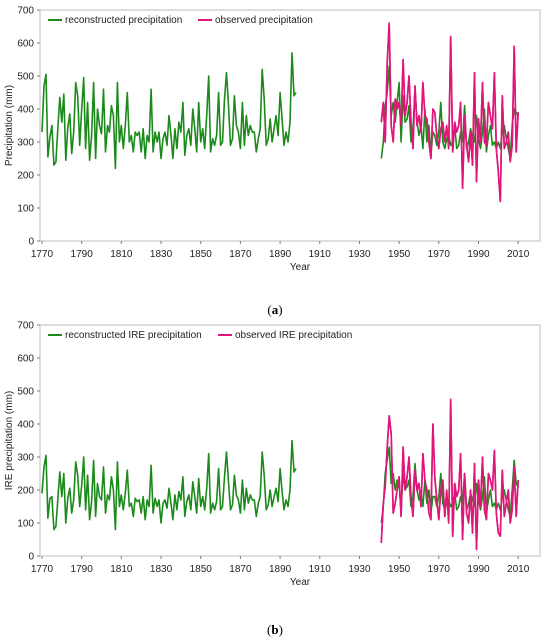 This screenshot has width=550, height=642. I want to click on legend-label: observed IRE precipitation, so click(293, 335).